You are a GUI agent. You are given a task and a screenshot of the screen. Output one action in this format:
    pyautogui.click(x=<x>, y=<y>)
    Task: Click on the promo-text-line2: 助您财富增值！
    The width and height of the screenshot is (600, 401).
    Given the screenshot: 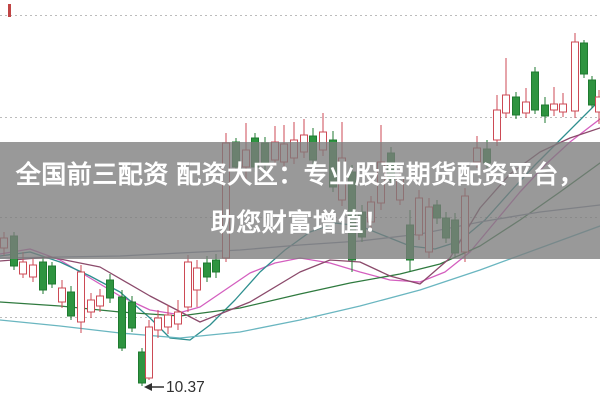 What is the action you would take?
    pyautogui.click(x=300, y=223)
    